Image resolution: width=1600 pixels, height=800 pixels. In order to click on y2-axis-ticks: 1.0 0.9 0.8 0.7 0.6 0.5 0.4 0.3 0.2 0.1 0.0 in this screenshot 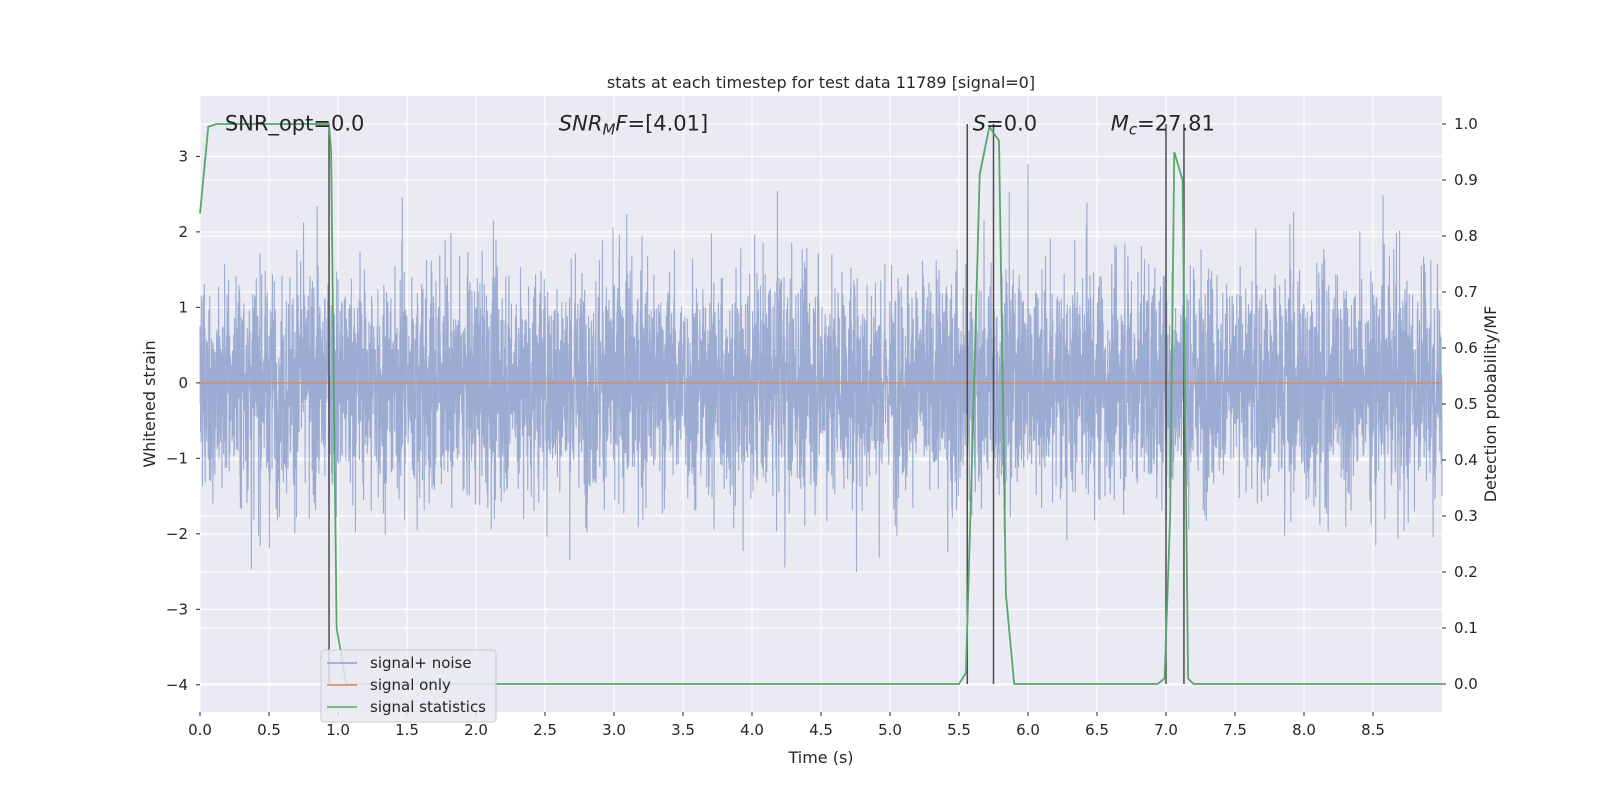, I will do `click(1460, 404)`.